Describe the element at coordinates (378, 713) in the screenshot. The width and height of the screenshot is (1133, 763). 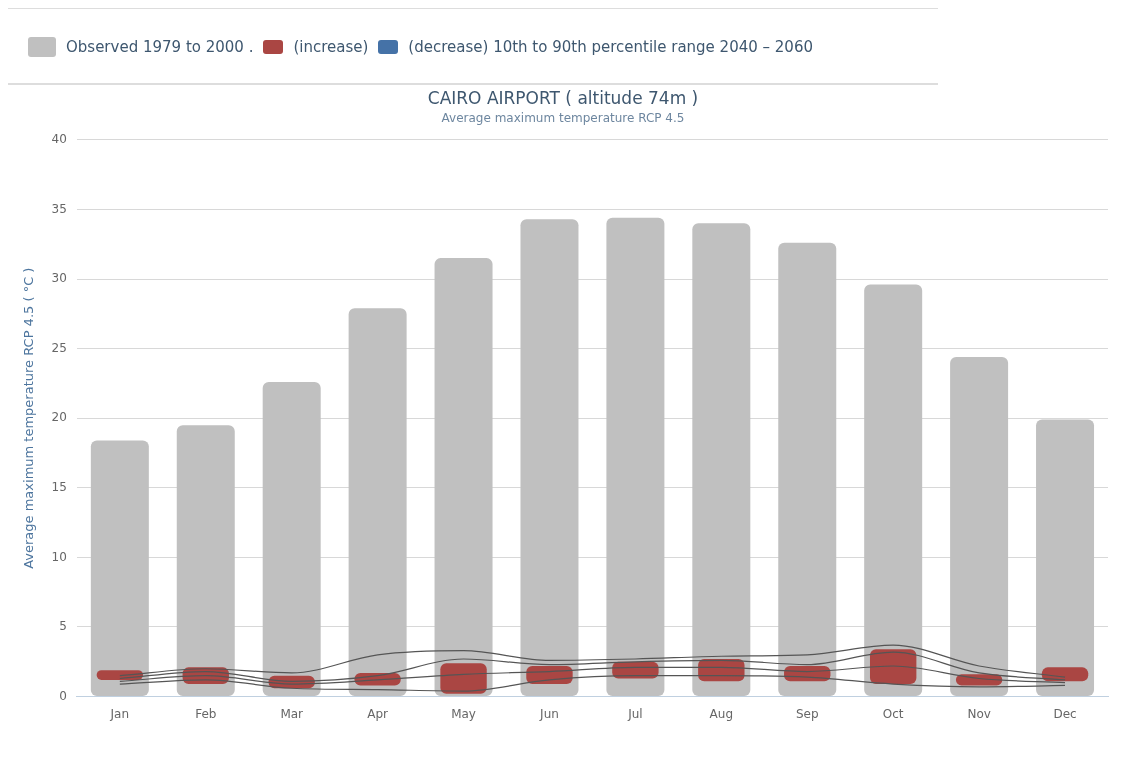
I see `x-tick-label: Apr` at that location.